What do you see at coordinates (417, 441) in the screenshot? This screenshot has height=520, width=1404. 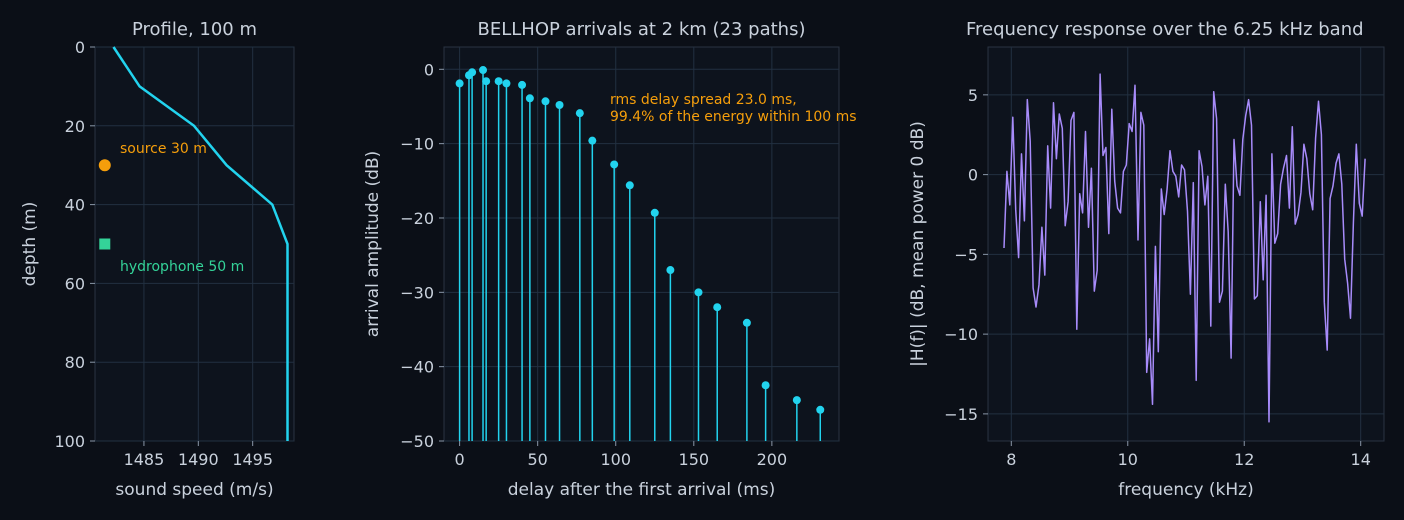 I see `arrivals-y-tick-label: −50` at bounding box center [417, 441].